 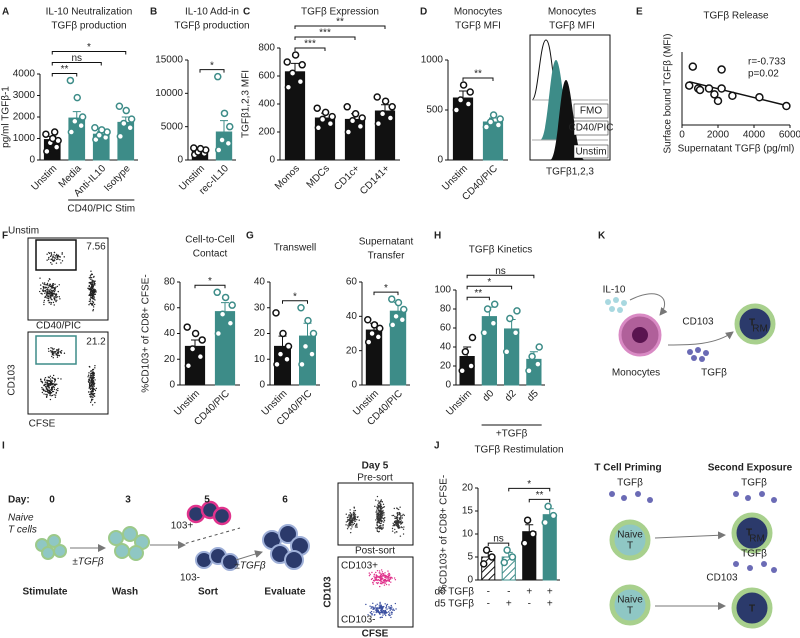 What do you see at coordinates (325, 33) in the screenshot?
I see `sig-label: ***` at bounding box center [325, 33].